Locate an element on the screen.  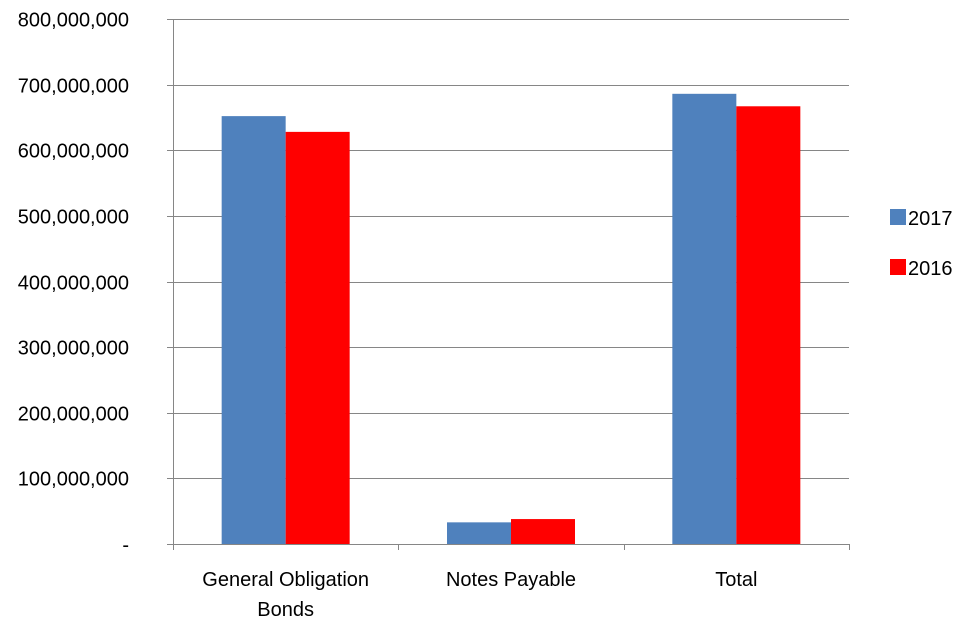
x-category-label-line: Bonds is located at coordinates (285, 609).